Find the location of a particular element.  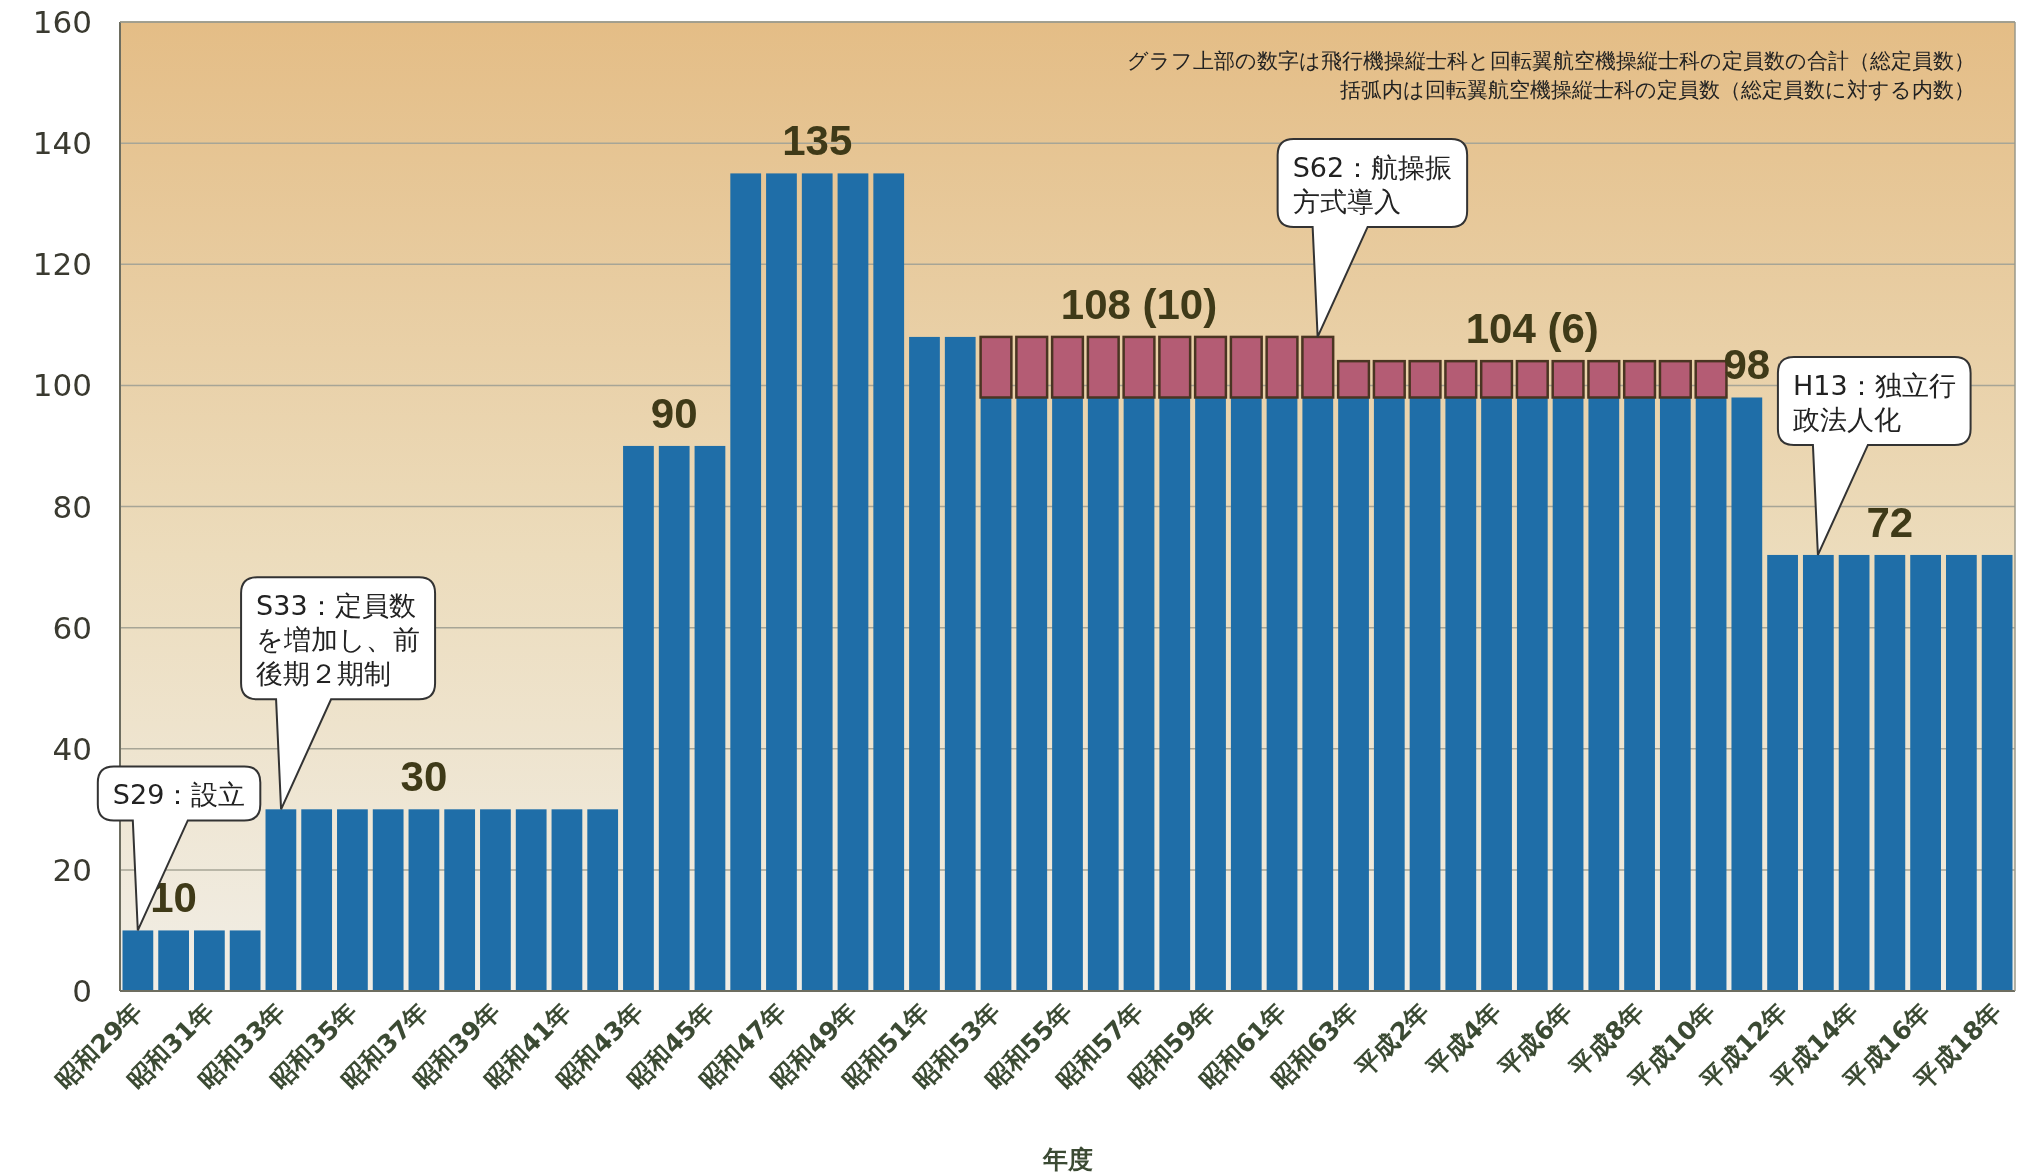

annotation: S29：設立 is located at coordinates (179, 795).